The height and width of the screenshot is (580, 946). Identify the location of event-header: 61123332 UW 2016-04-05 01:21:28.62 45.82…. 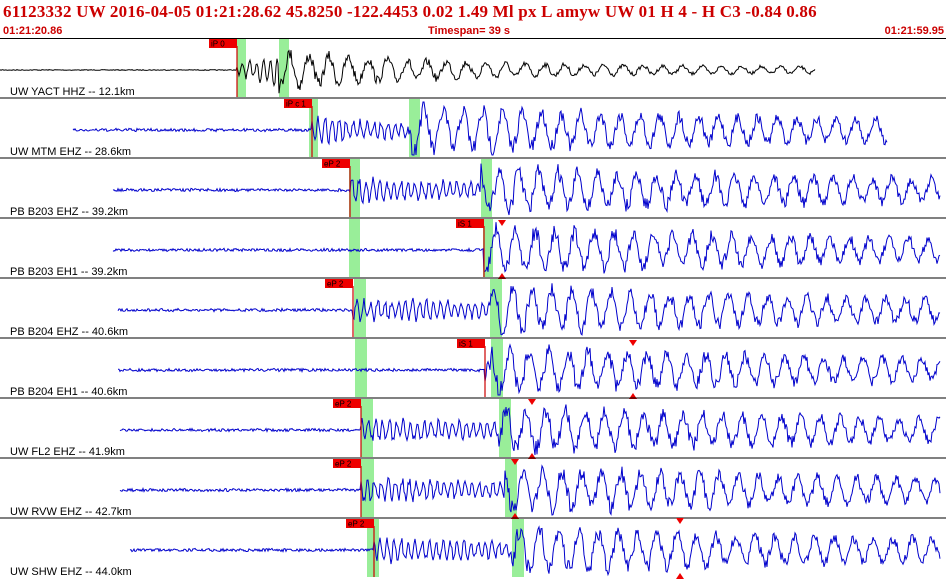
(473, 20).